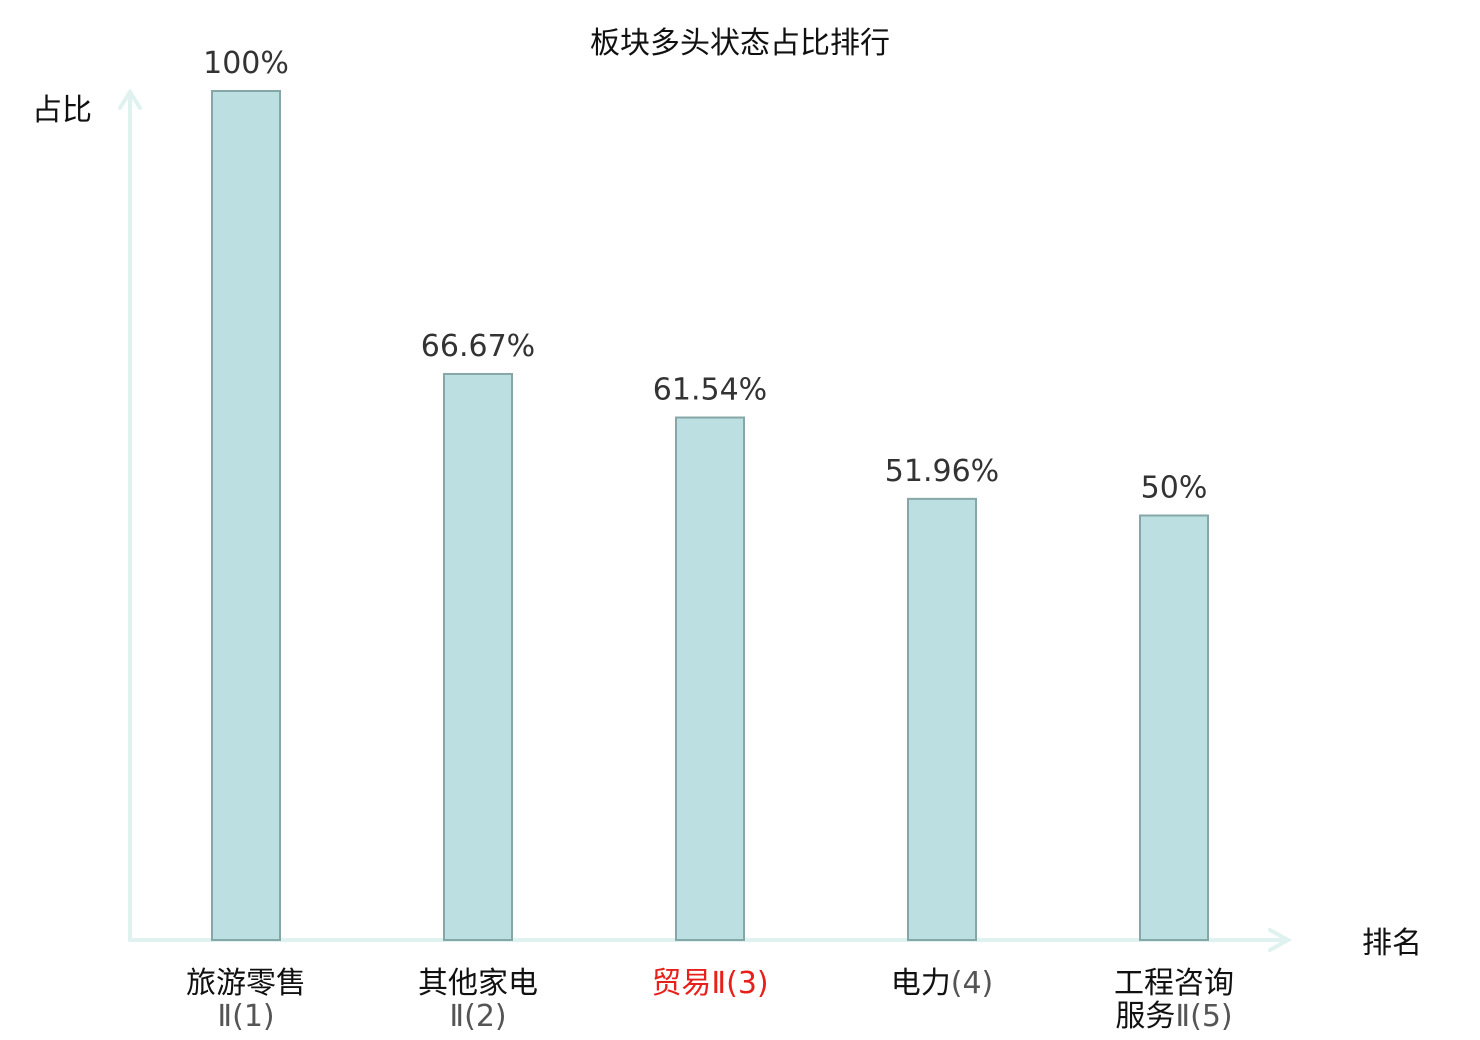 The width and height of the screenshot is (1480, 1040). I want to click on bar-value-label: 100%, so click(246, 63).